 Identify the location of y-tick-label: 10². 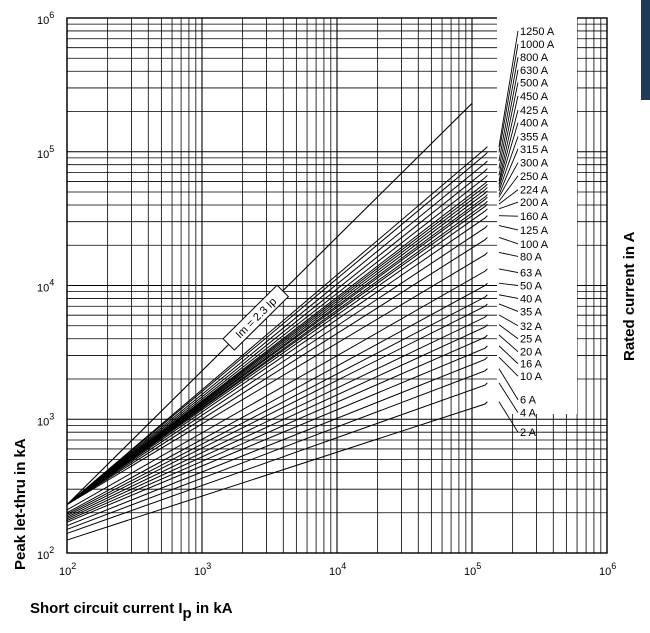
(45, 553).